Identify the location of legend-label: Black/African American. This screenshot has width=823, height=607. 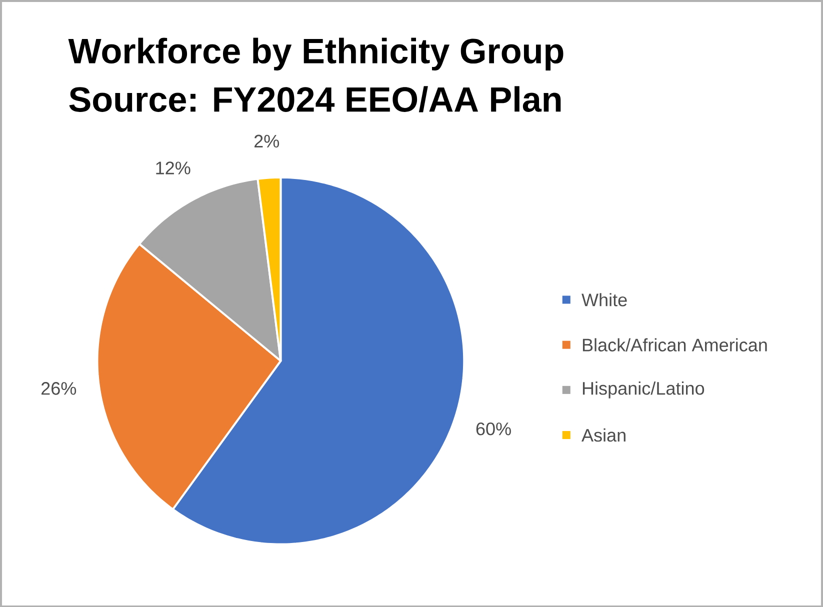
(674, 345).